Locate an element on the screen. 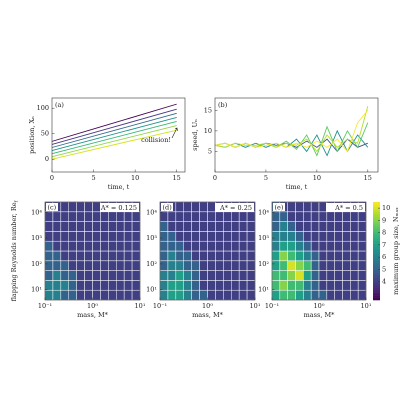  y-axis-label-sub: f is located at coordinates (16, 200).